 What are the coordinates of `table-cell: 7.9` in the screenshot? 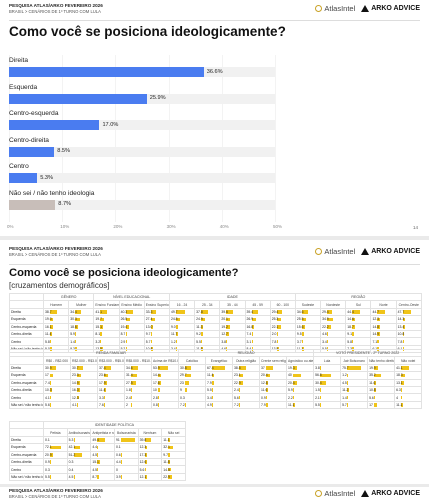 It's located at (273, 404).